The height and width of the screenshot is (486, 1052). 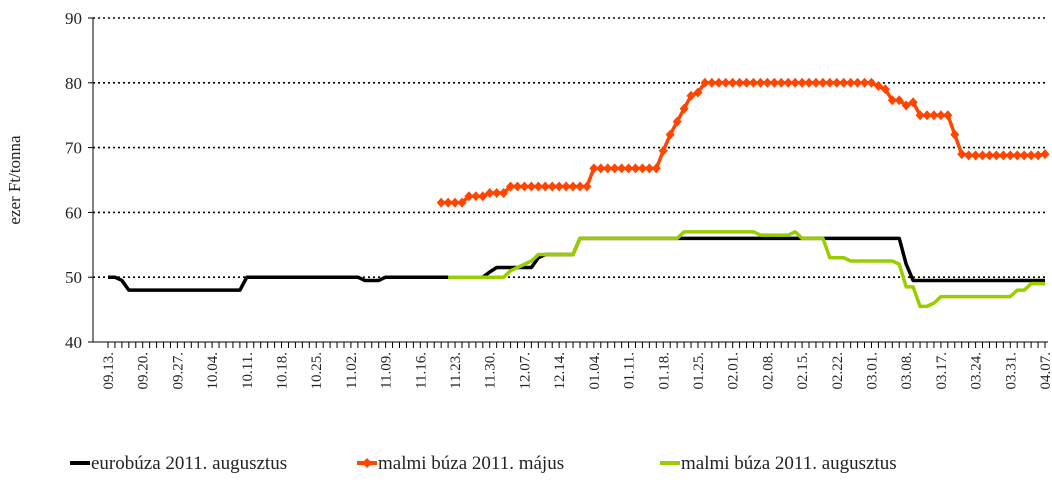 I want to click on x-tick-label: 09.20., so click(x=144, y=371).